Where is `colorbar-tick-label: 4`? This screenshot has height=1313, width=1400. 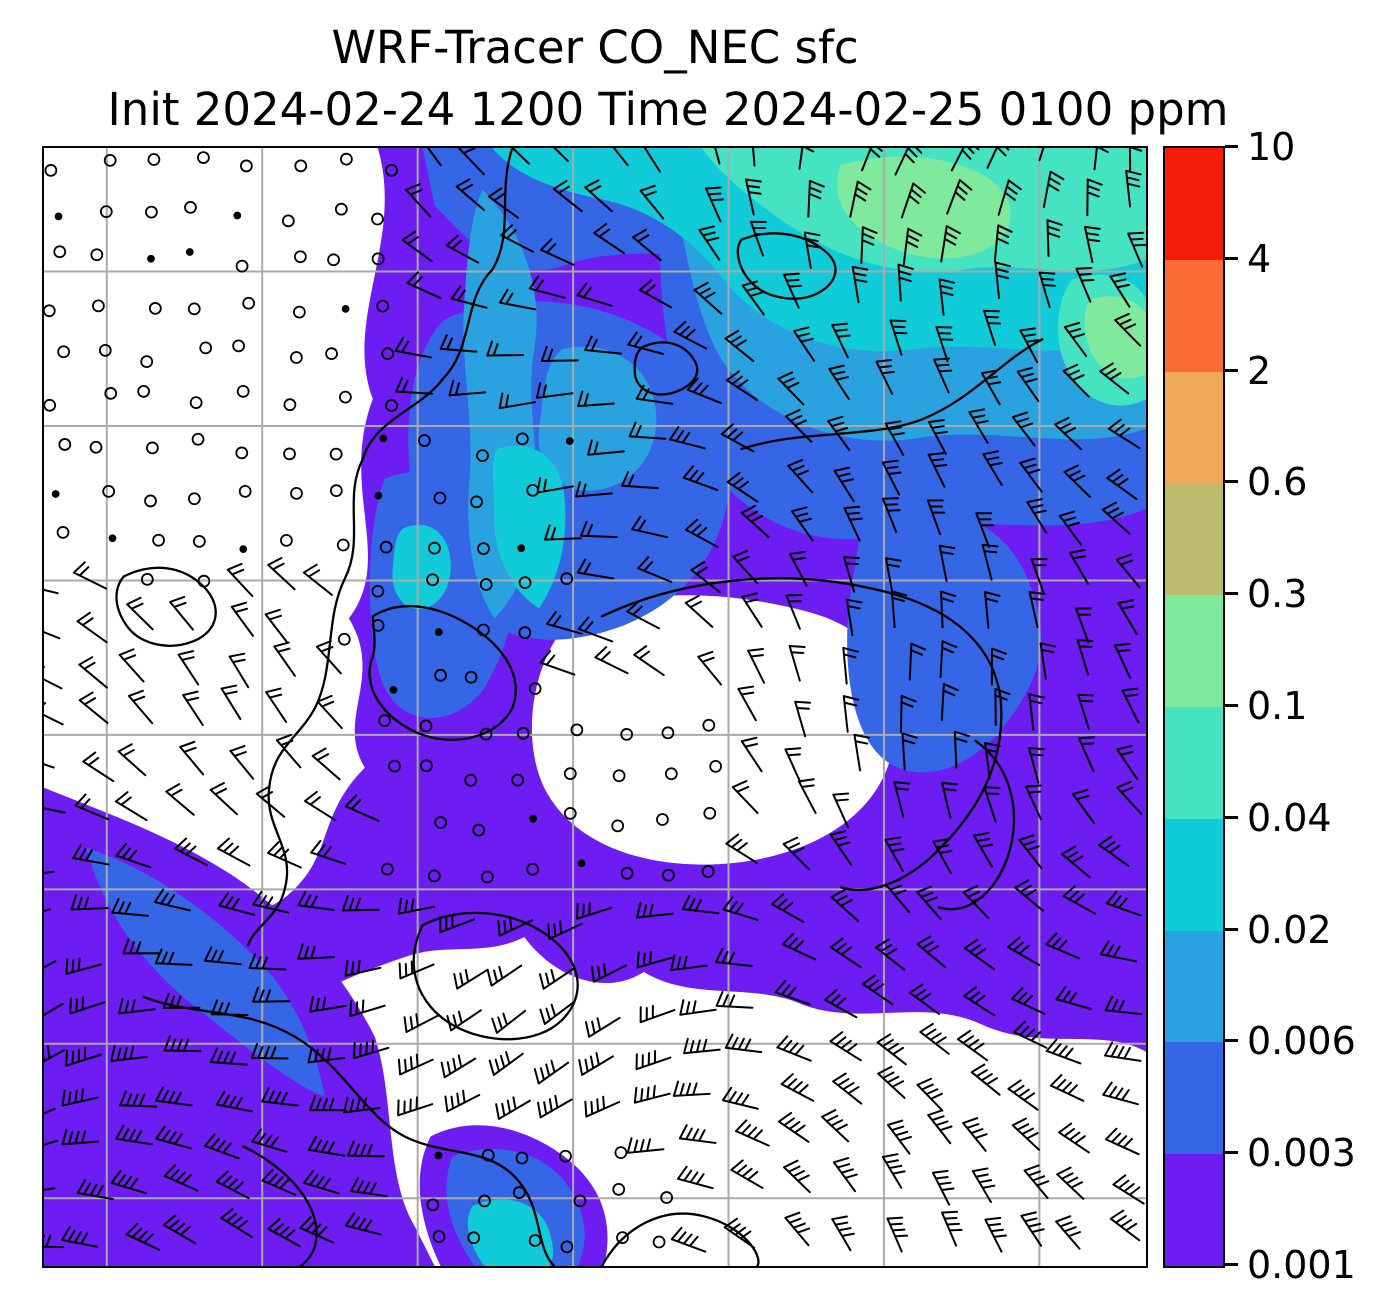 colorbar-tick-label: 4 is located at coordinates (1259, 258).